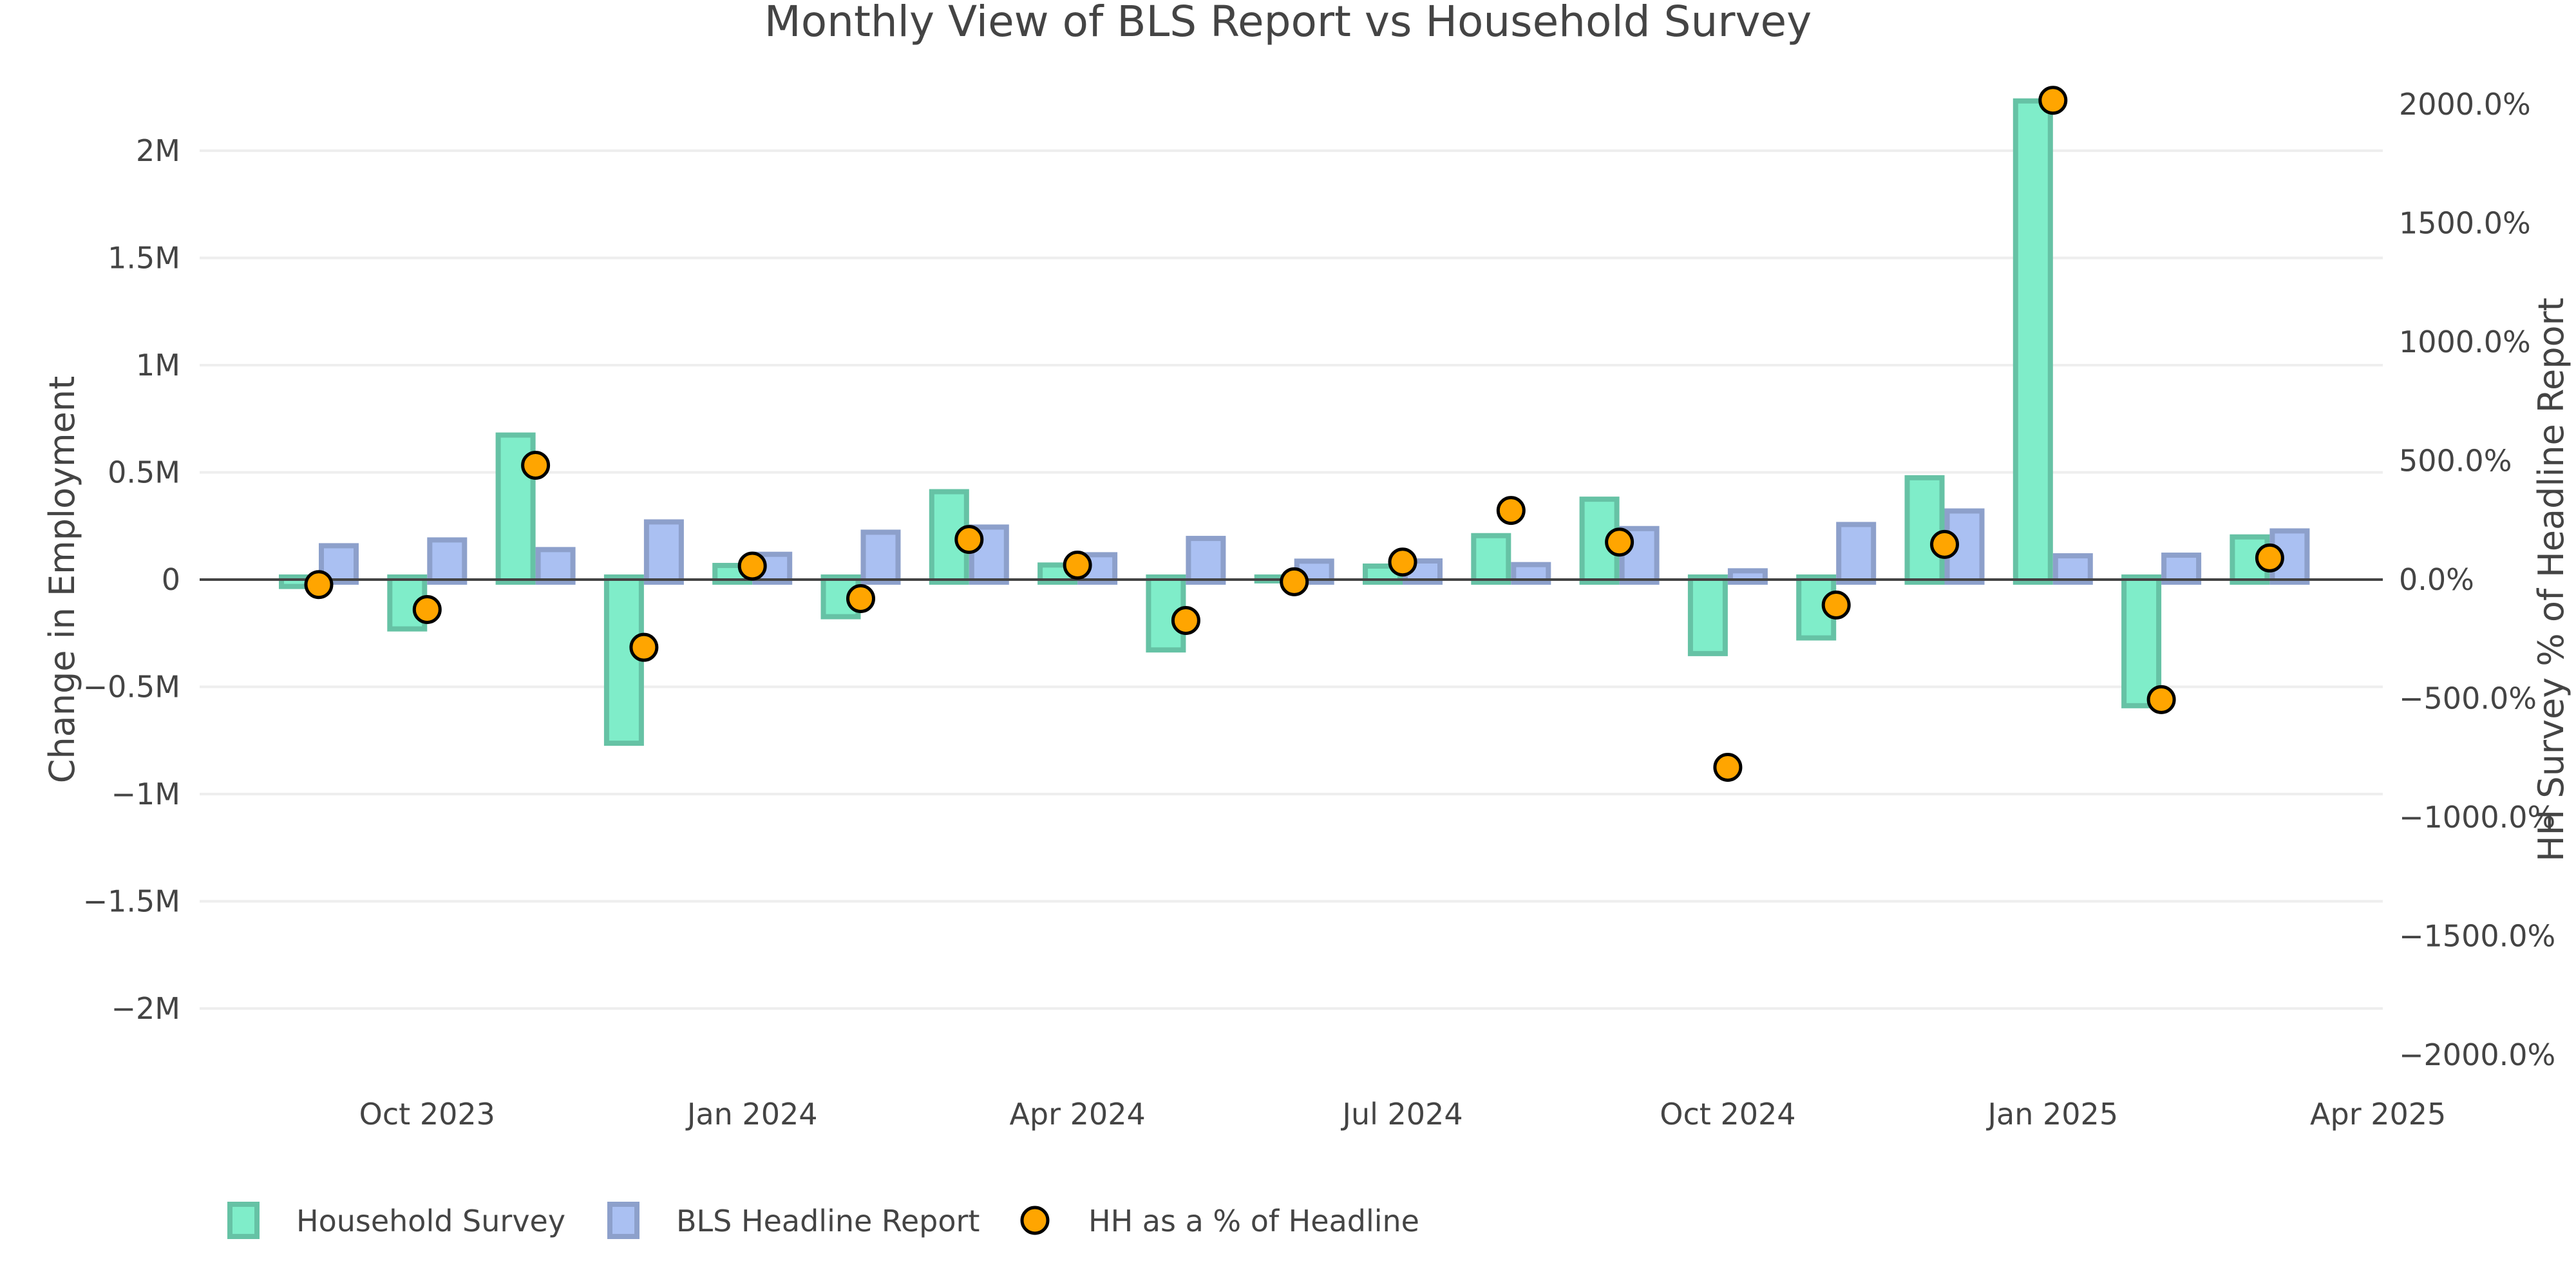  I want to click on legend-label-pct: HH as a % of Headline, so click(1254, 1221).